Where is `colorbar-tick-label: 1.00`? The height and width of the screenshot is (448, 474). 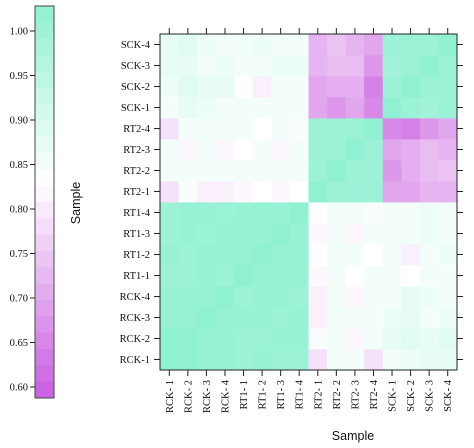 colorbar-tick-label: 1.00 is located at coordinates (19, 32).